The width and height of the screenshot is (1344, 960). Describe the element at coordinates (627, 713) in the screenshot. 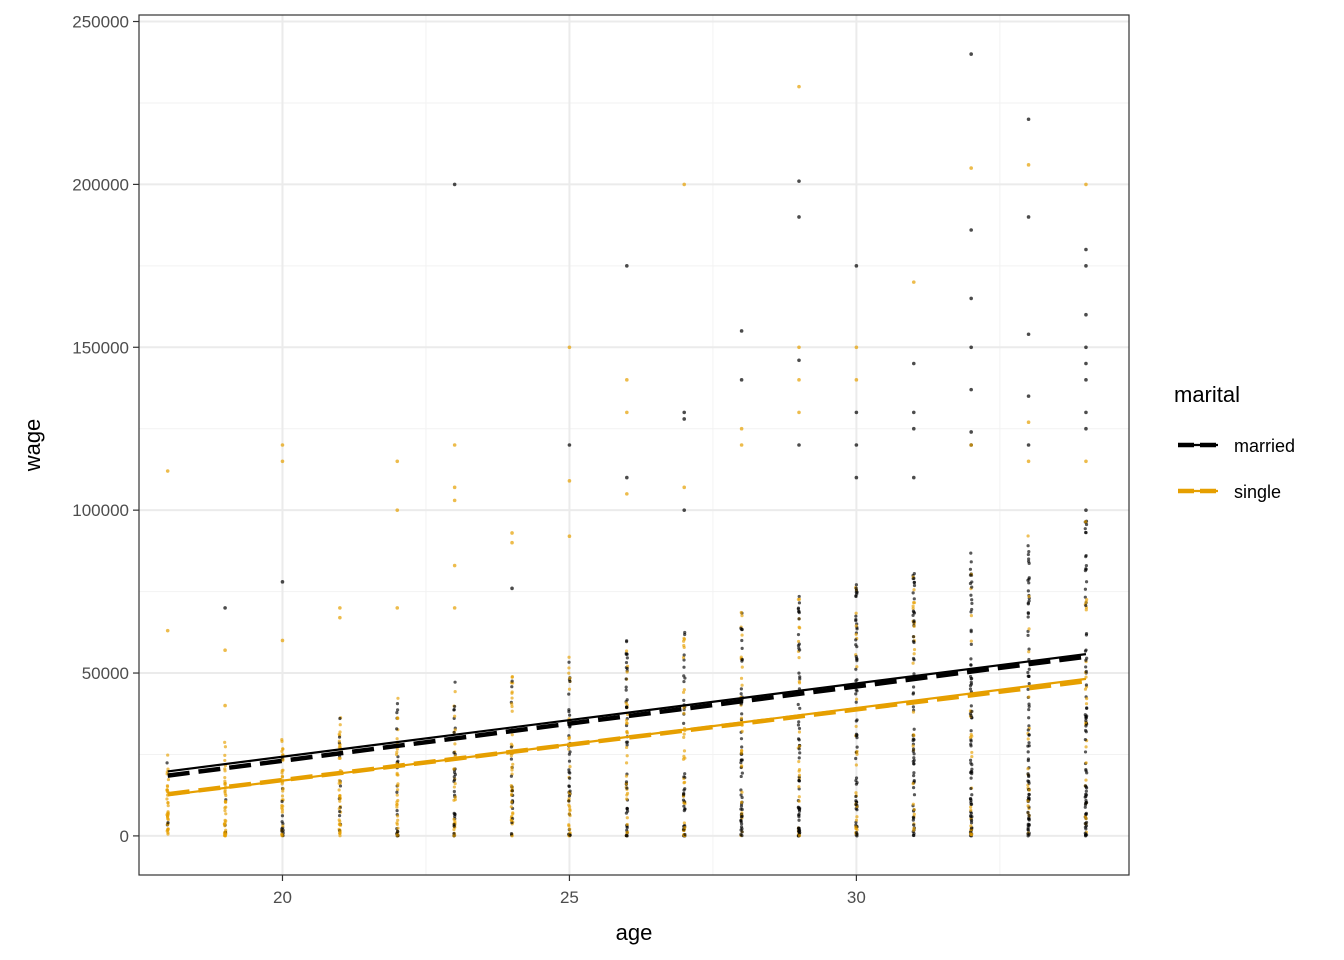

I see `married-solid-fit-line` at that location.